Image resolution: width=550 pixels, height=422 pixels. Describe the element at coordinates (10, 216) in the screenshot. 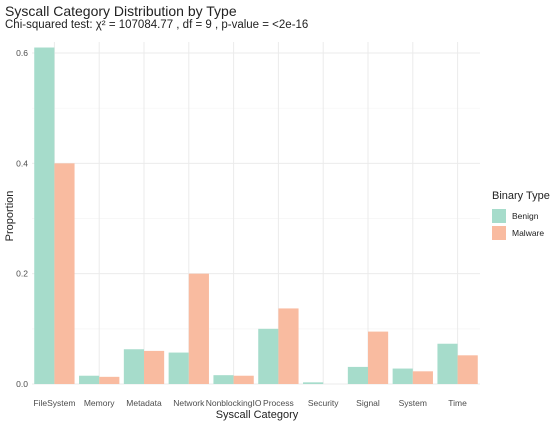

I see `y-axis-title: Proportion` at that location.